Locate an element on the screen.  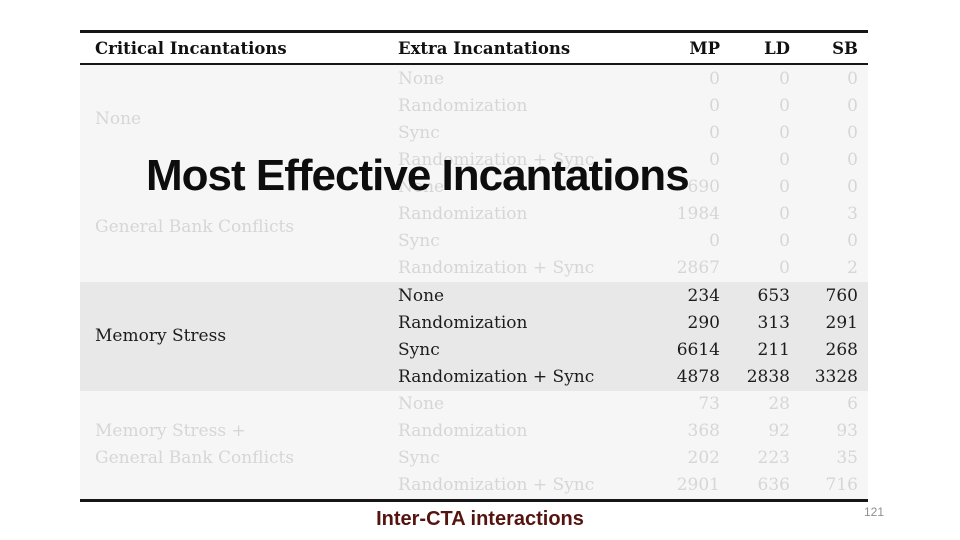
page-title: Most Effective Incantations is located at coordinates (418, 175).